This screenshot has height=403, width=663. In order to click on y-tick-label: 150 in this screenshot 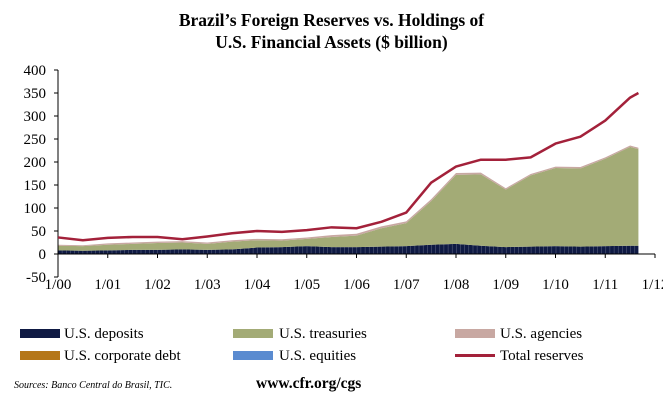, I will do `click(35, 186)`.